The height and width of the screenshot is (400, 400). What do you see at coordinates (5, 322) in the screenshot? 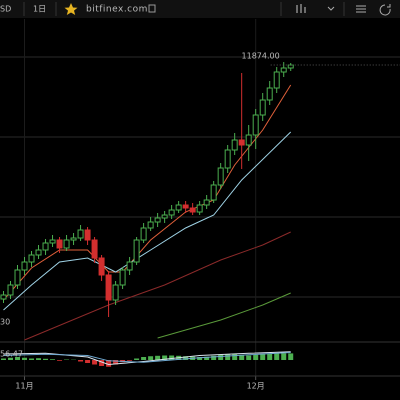
I see `price-label: 30` at bounding box center [5, 322].